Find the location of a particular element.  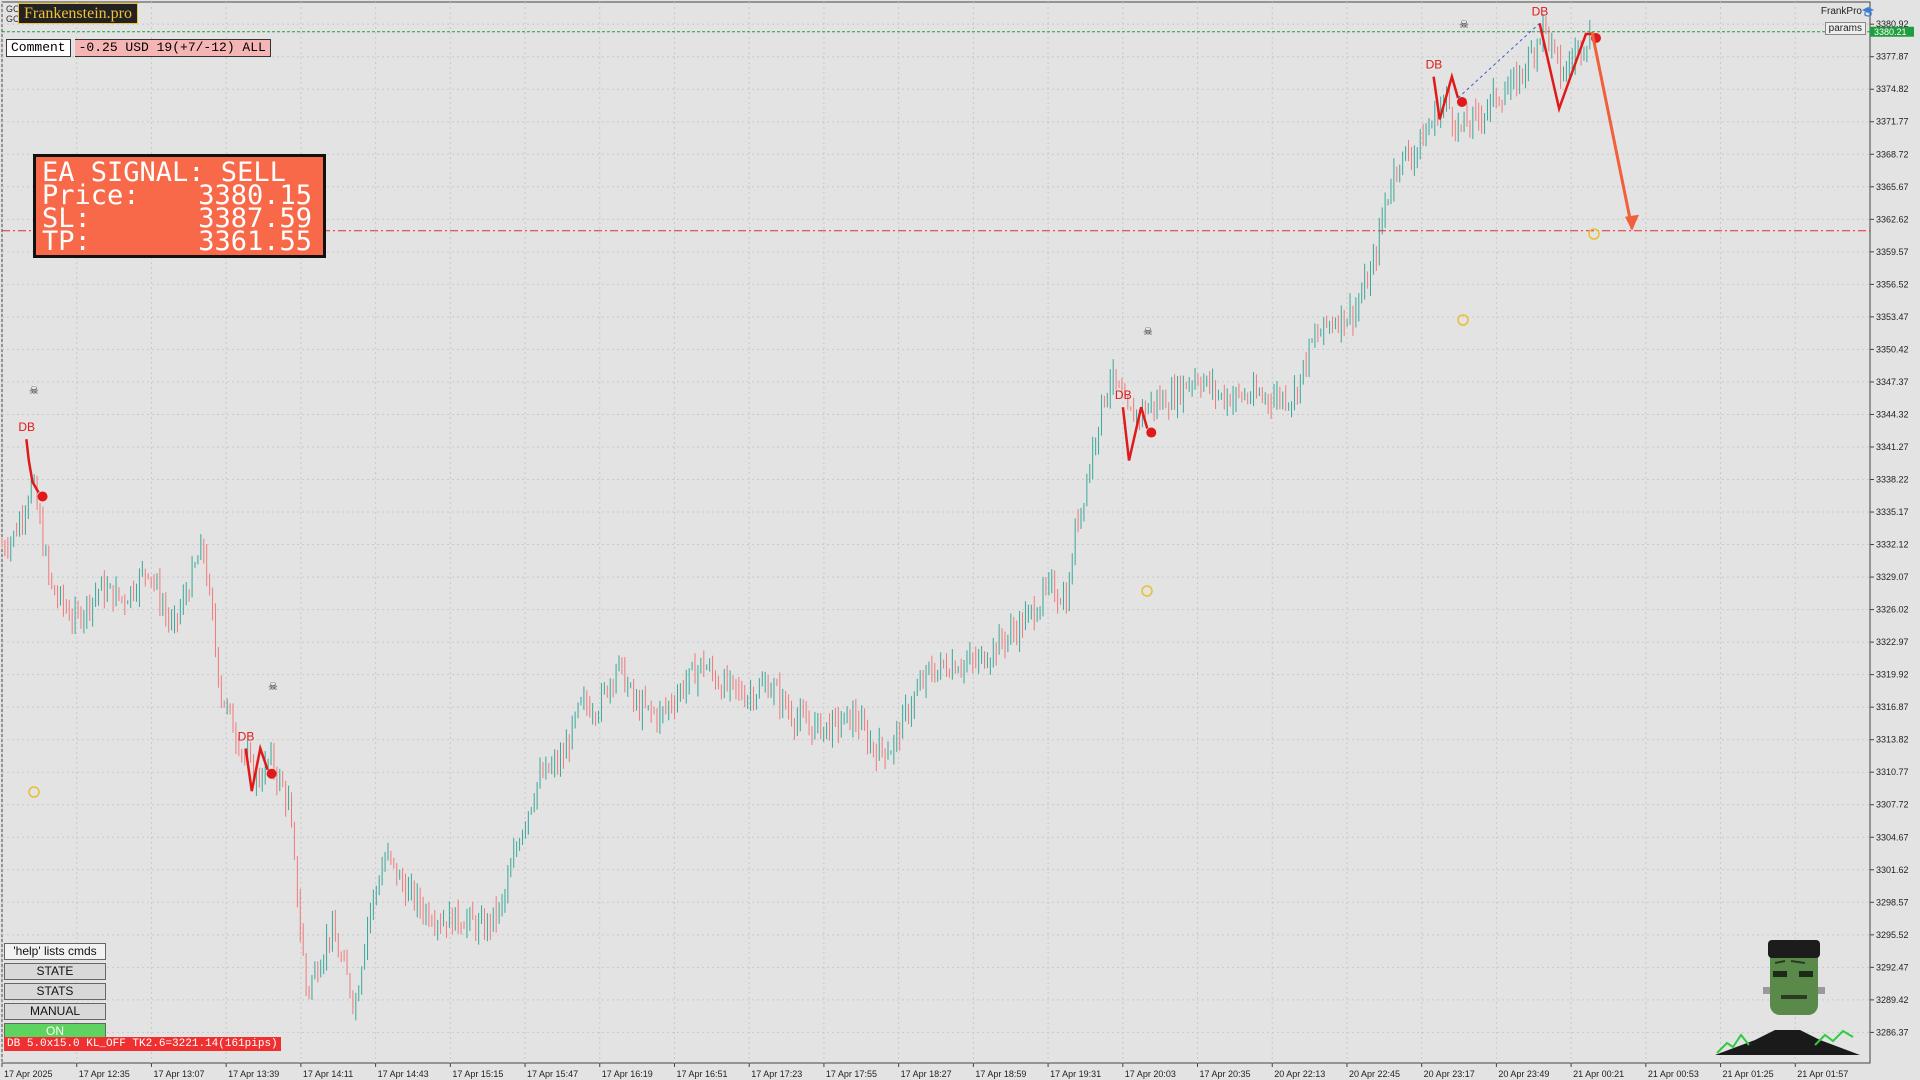

sell-arrow-line is located at coordinates (1612, 130).